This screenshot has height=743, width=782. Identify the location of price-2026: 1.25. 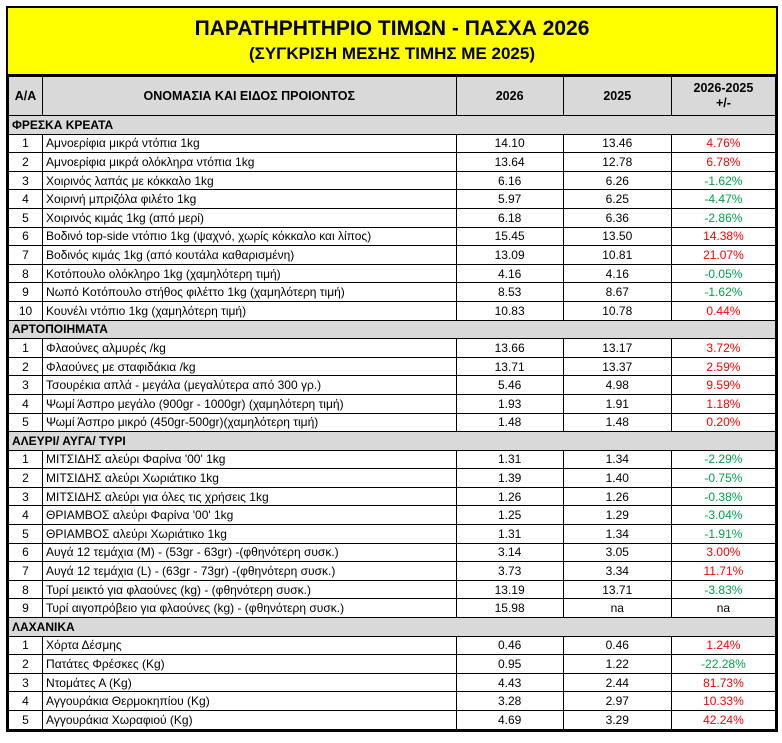
(509, 515).